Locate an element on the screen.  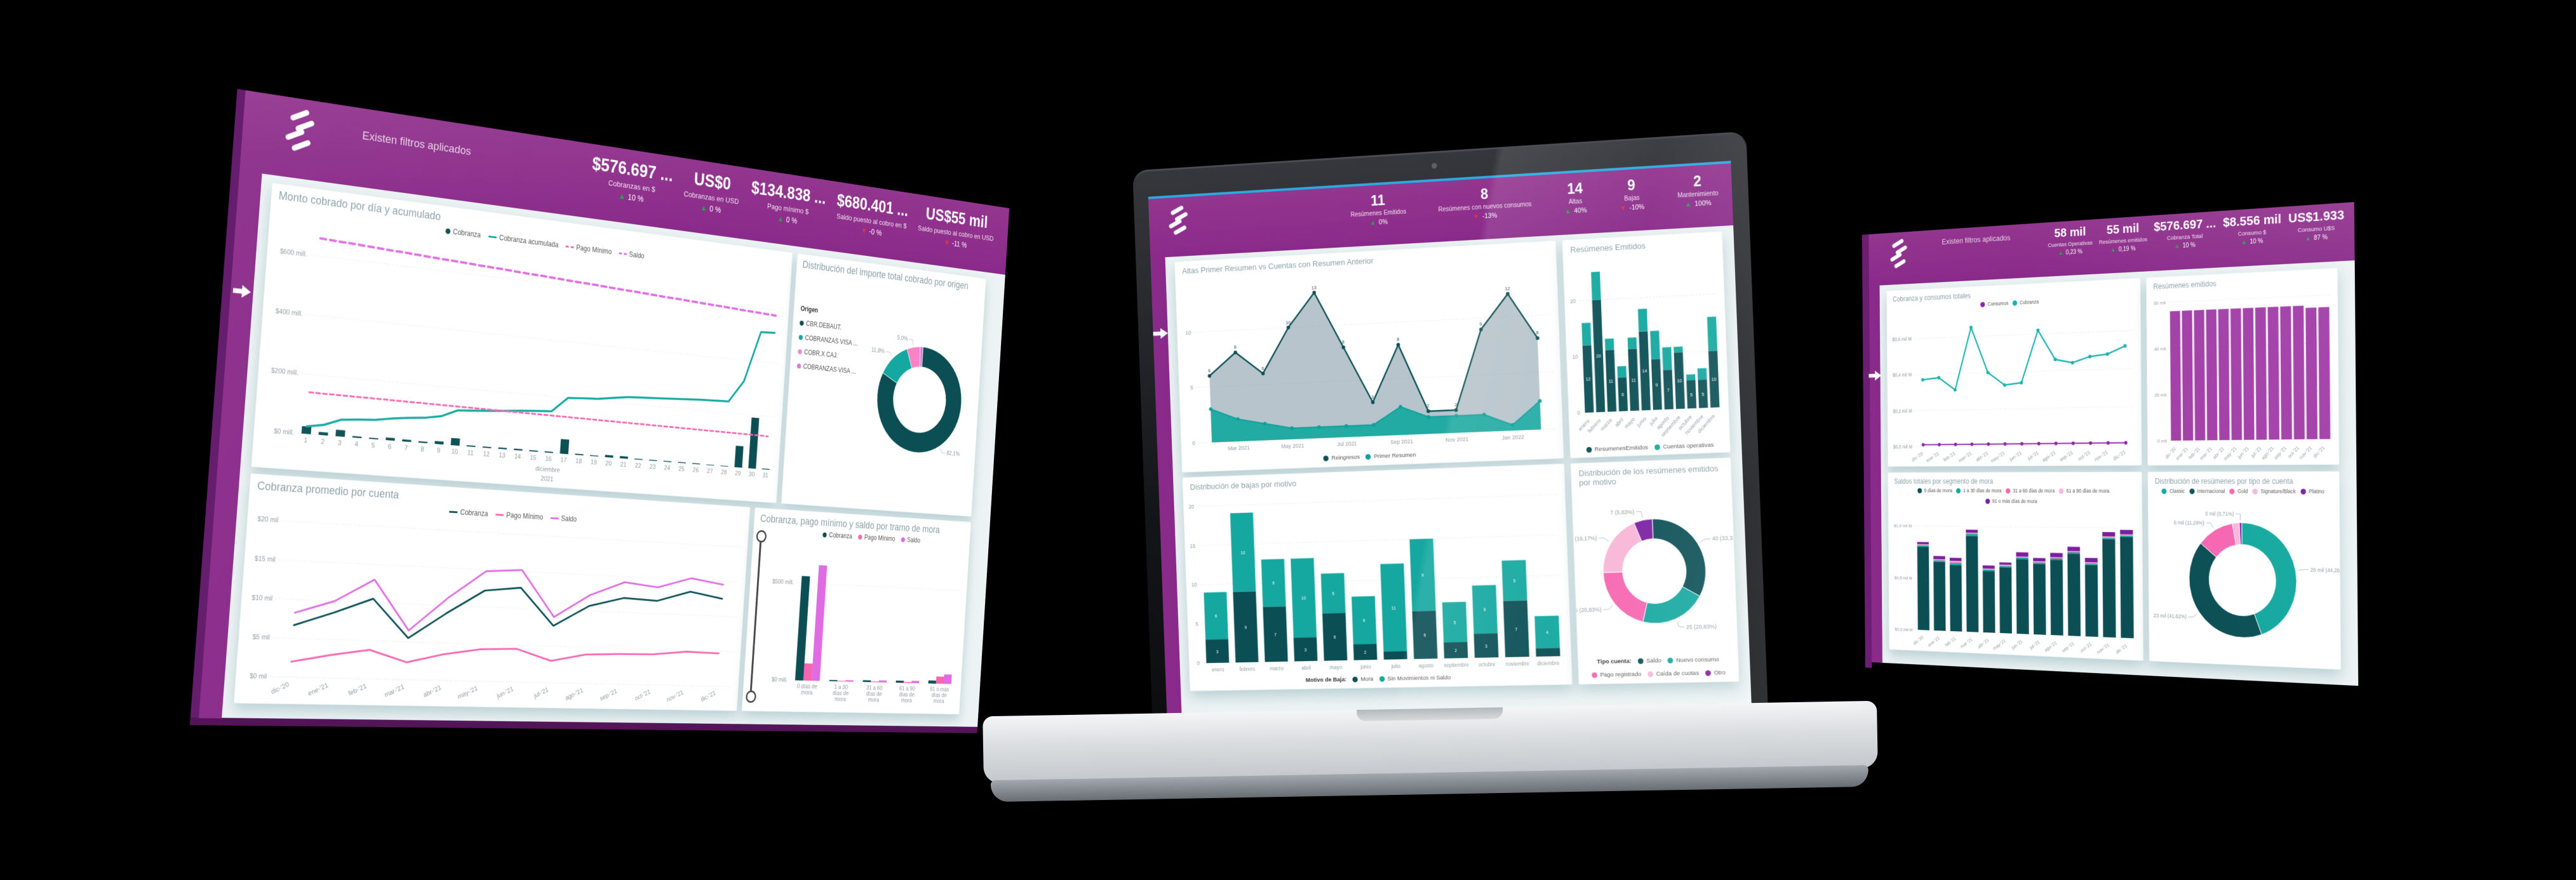
legend-item: Cuentas operativas is located at coordinates (1684, 446).